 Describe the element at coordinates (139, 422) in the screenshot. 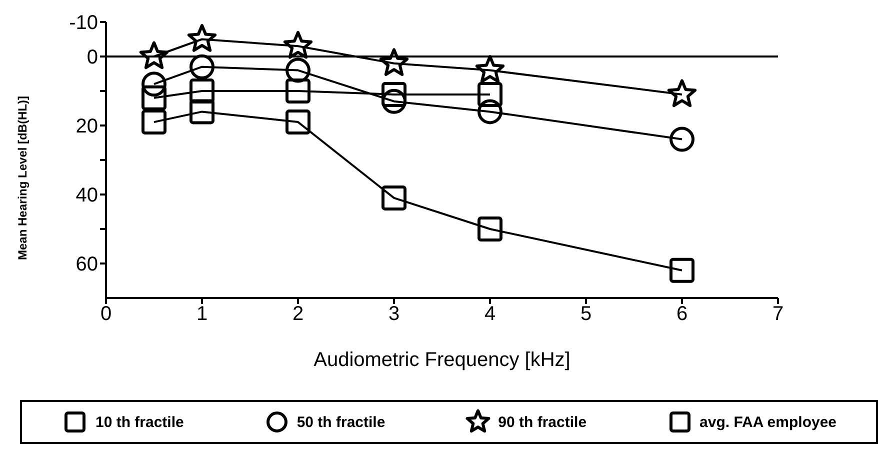

I see `legend-label: 10 th fractile` at that location.